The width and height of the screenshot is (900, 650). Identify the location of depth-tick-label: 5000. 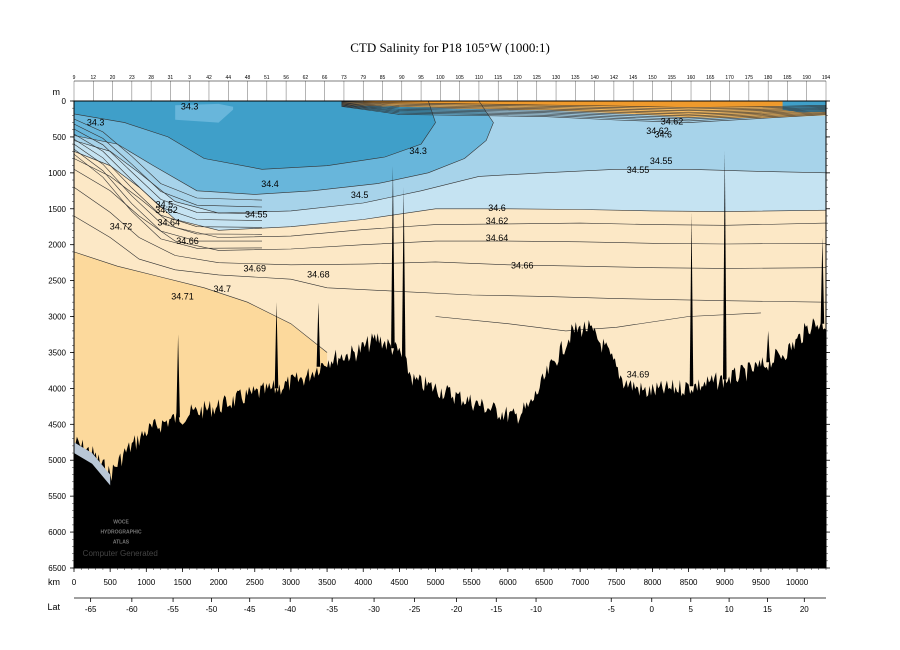
(57, 460).